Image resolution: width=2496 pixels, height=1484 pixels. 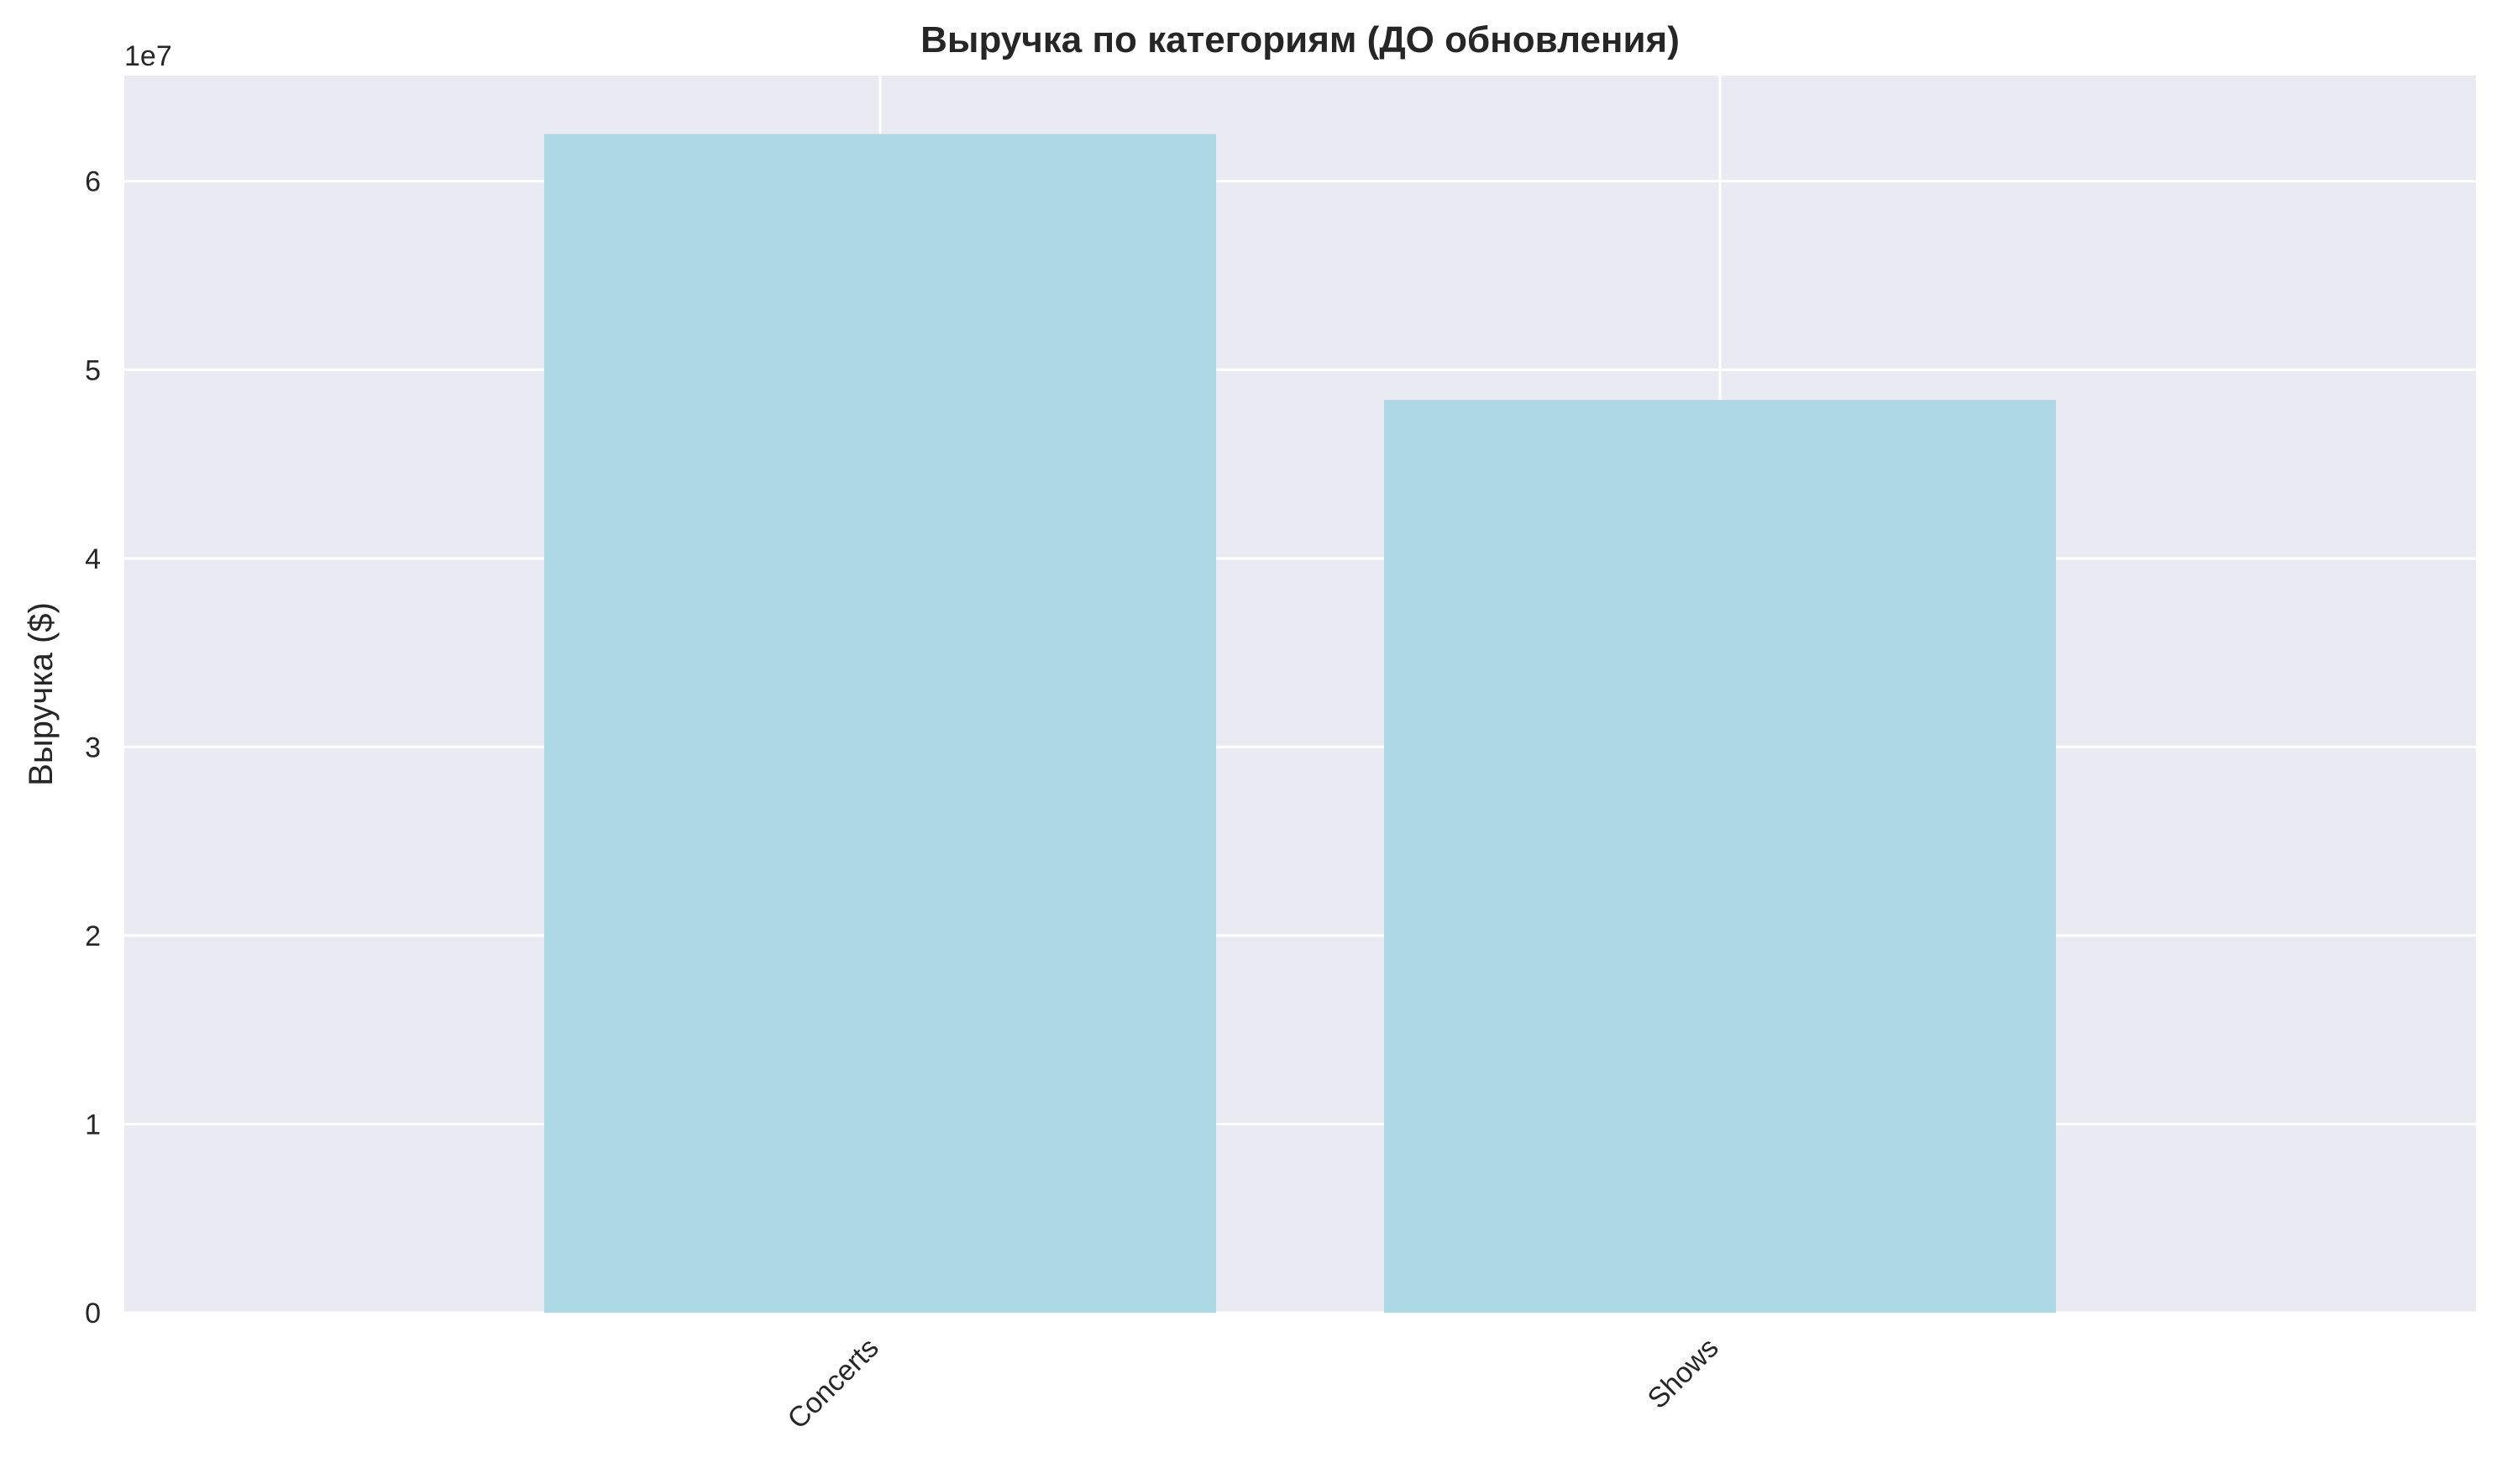 I want to click on y-axis-offset-label: 1e7, so click(x=148, y=56).